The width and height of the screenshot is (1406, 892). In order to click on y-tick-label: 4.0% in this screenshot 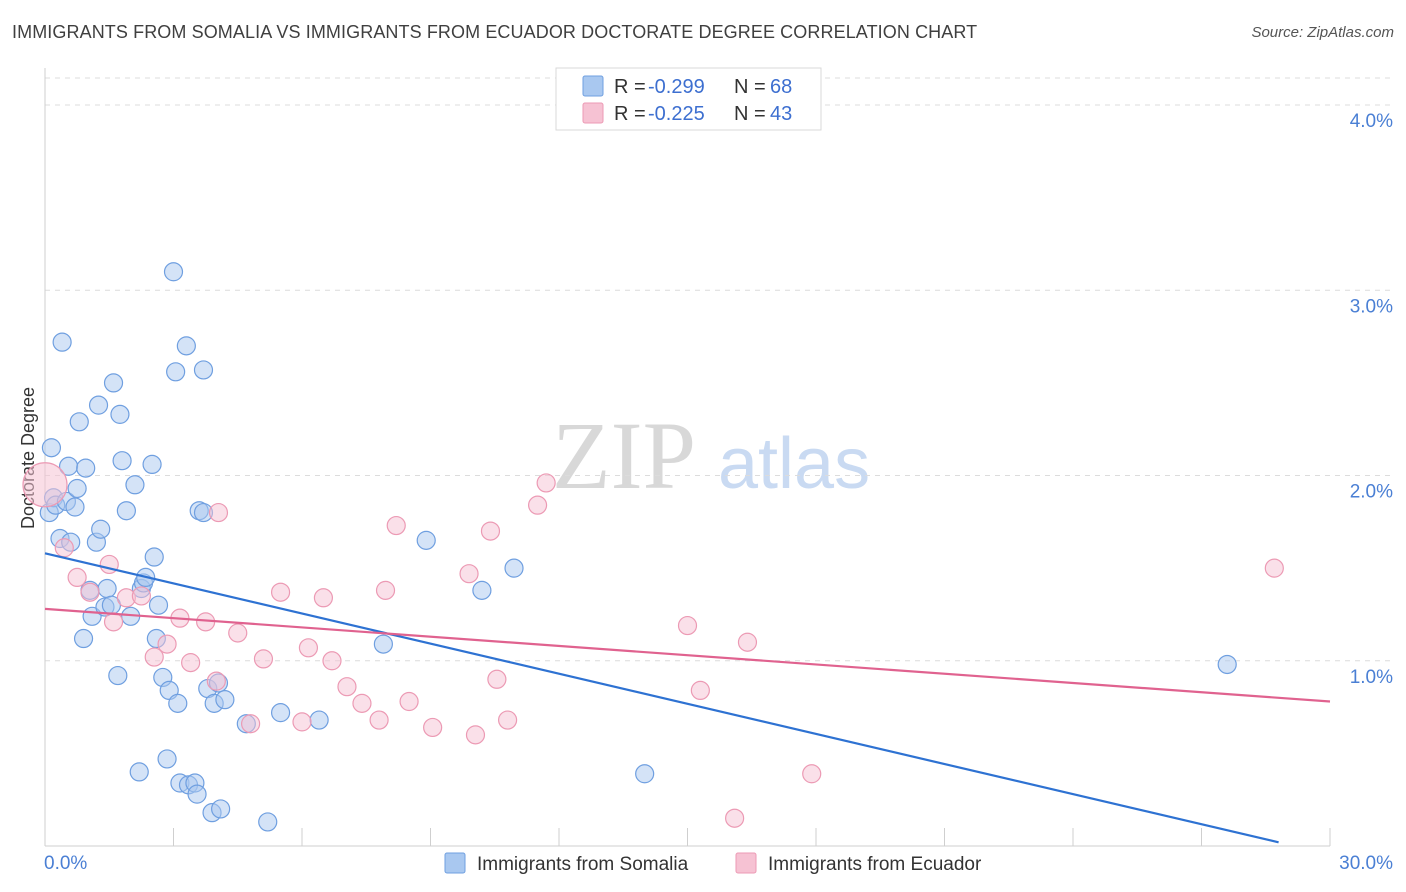, I will do `click(1371, 121)`.